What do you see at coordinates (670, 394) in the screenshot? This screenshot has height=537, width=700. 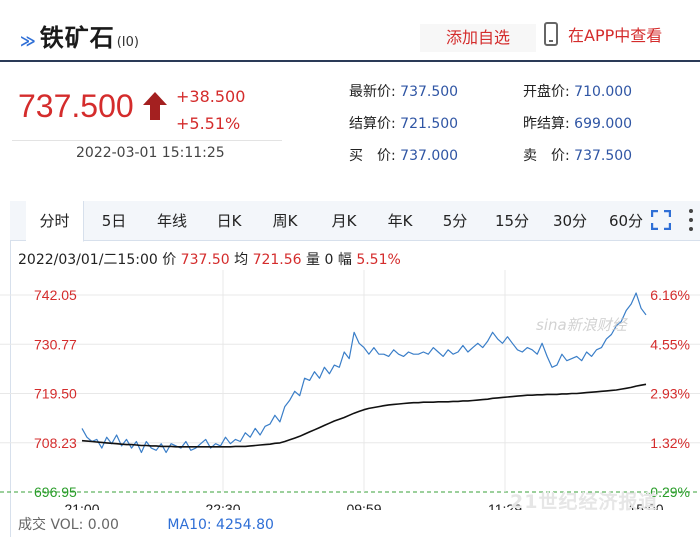 I see `y-tick-right: 2.93%` at bounding box center [670, 394].